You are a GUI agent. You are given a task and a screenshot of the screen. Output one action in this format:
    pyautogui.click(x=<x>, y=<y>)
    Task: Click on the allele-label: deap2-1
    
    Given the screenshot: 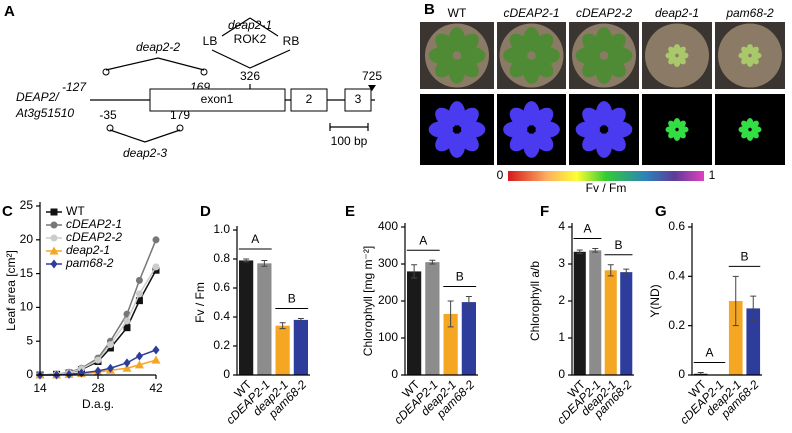 What is the action you would take?
    pyautogui.click(x=250, y=25)
    